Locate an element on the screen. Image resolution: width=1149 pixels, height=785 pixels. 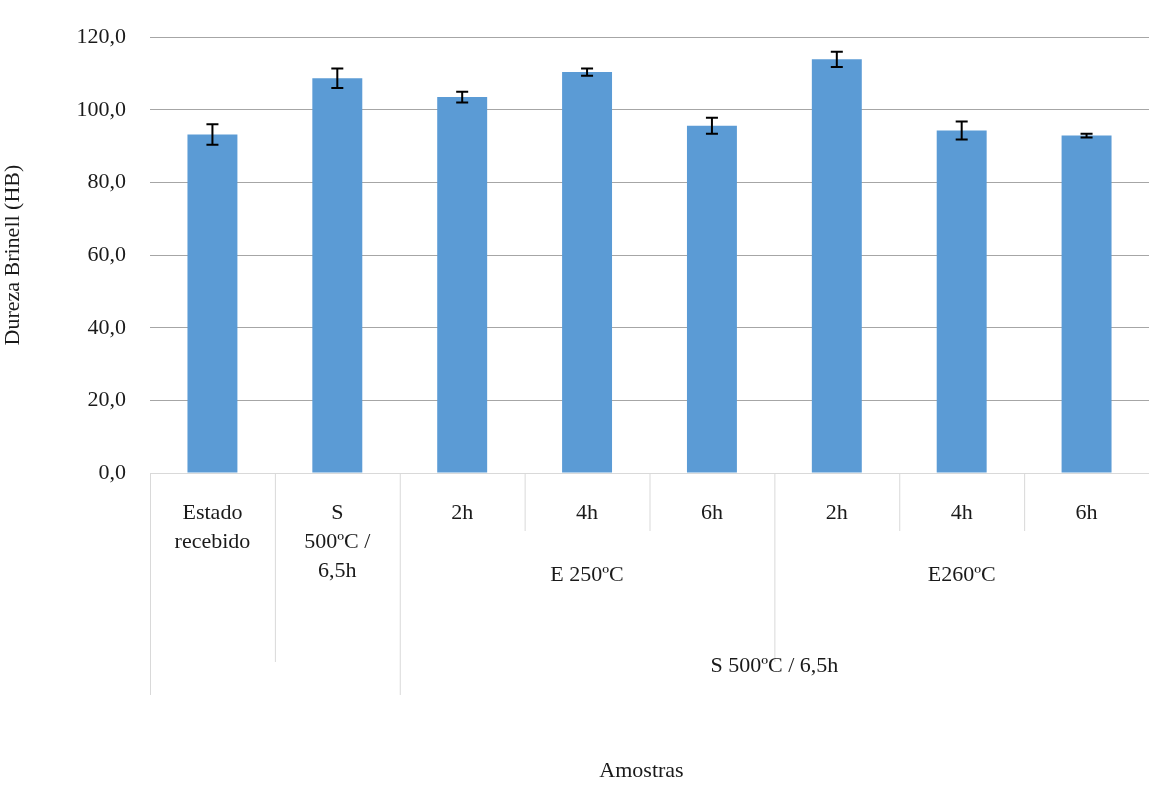
y-tick-label: 0,0 is located at coordinates (112, 471).